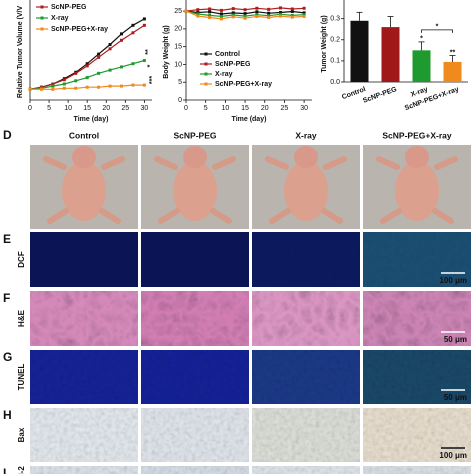 The height and width of the screenshot is (474, 474). I want to click on y-tick-label: 20, so click(178, 29).